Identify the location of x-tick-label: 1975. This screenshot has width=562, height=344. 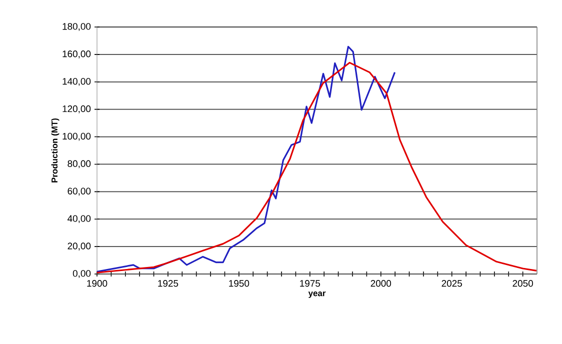
(310, 283).